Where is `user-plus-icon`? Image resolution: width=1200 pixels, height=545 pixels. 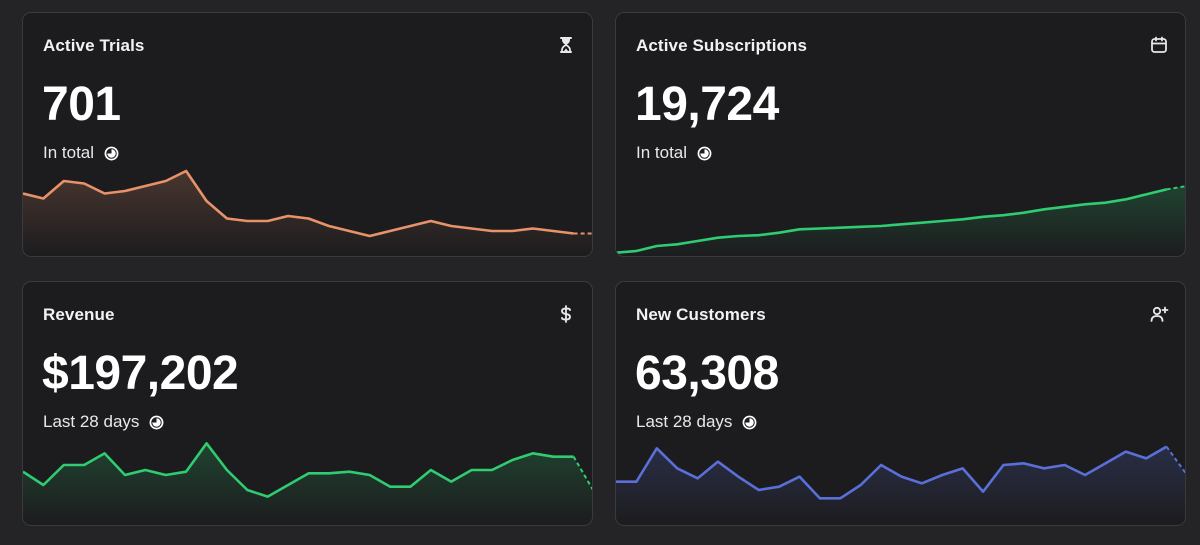
user-plus-icon is located at coordinates (1159, 314).